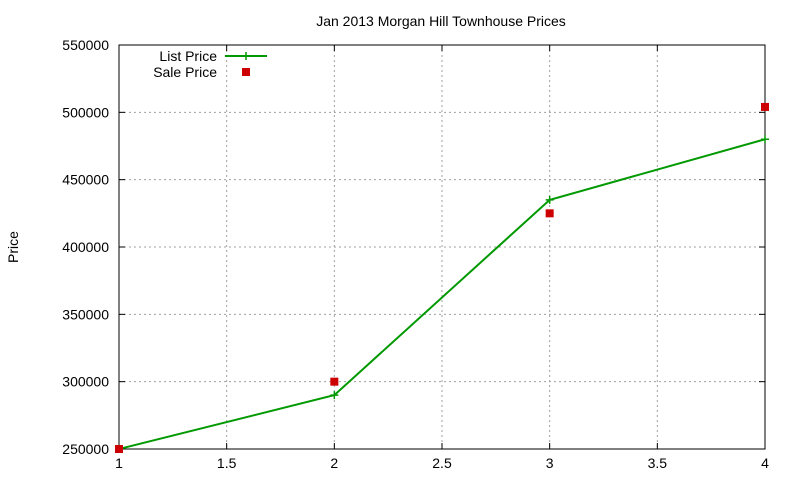  Describe the element at coordinates (85, 180) in the screenshot. I see `y-tick-label: 450000` at that location.